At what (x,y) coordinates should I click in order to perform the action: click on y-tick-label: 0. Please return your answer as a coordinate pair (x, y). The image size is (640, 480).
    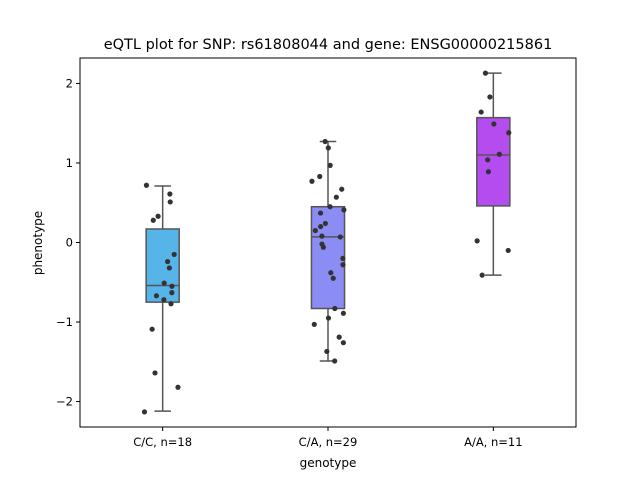
    Looking at the image, I should click on (69, 243).